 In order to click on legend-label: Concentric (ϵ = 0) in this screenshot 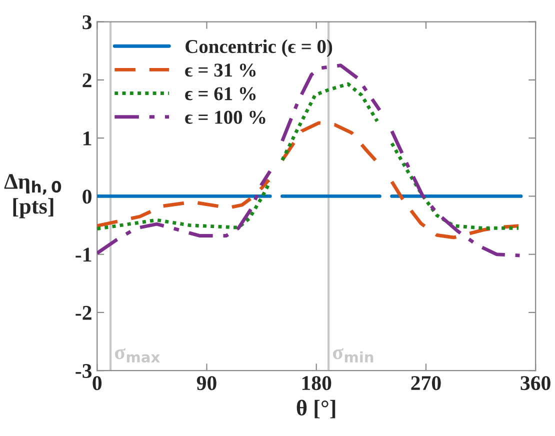, I will do `click(259, 48)`.